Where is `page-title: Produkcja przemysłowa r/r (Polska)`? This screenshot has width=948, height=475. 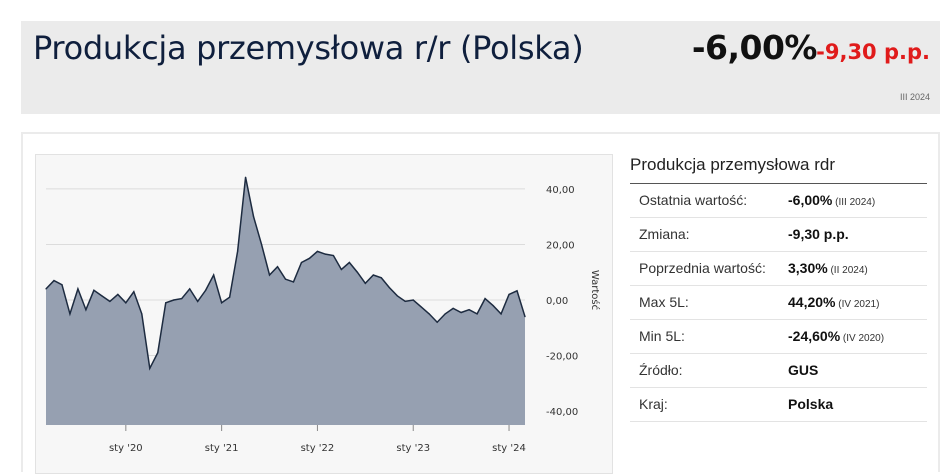
page-title: Produkcja przemysłowa r/r (Polska) is located at coordinates (308, 48).